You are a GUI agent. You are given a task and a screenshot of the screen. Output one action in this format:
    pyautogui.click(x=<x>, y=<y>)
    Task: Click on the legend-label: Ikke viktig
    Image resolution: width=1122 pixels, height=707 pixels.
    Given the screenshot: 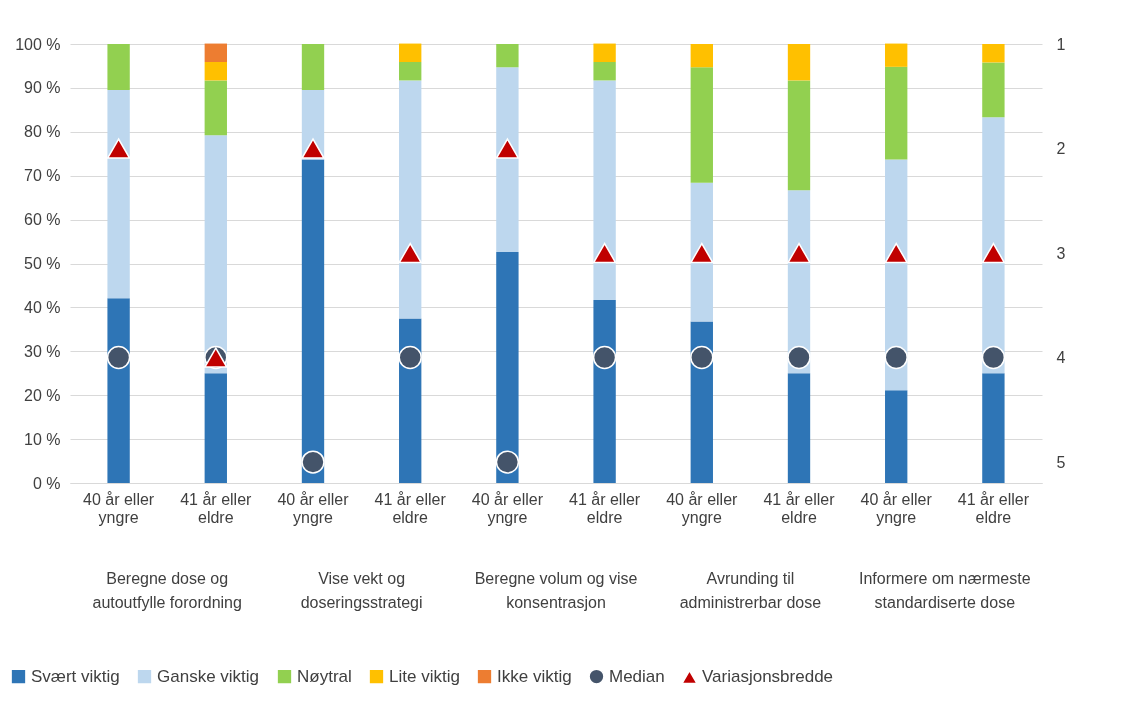 What is the action you would take?
    pyautogui.click(x=534, y=676)
    